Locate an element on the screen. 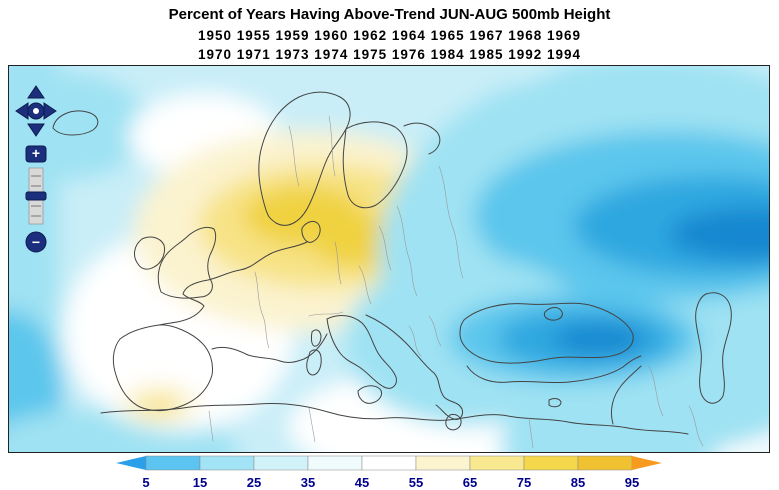 The height and width of the screenshot is (490, 779). colorbar-label: 15 is located at coordinates (199, 482).